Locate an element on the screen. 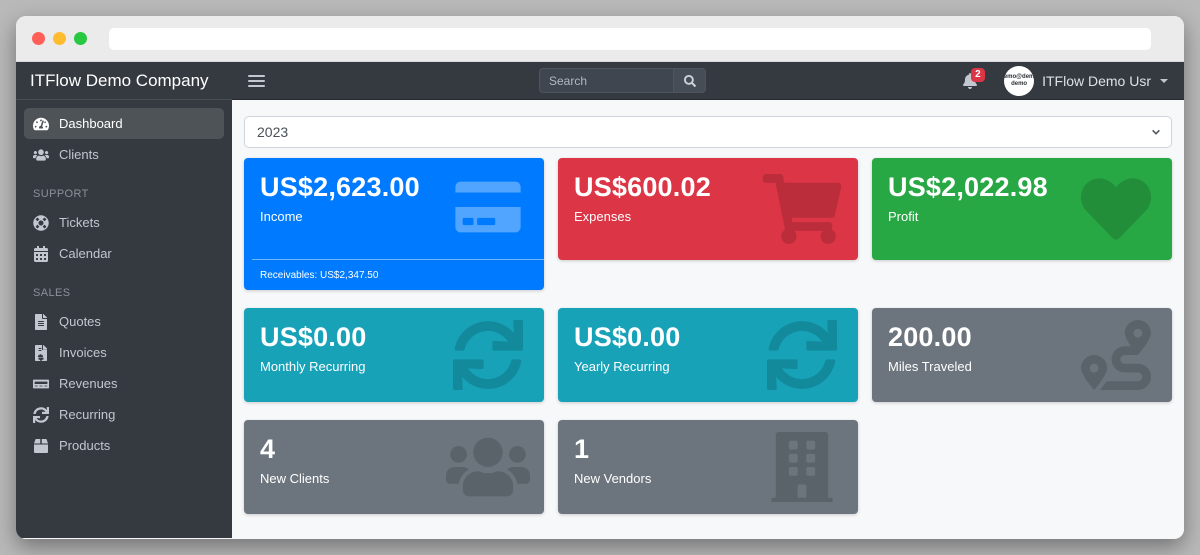 This screenshot has height=555, width=1200. profit-card: US$2,022.98 Profit is located at coordinates (1022, 209).